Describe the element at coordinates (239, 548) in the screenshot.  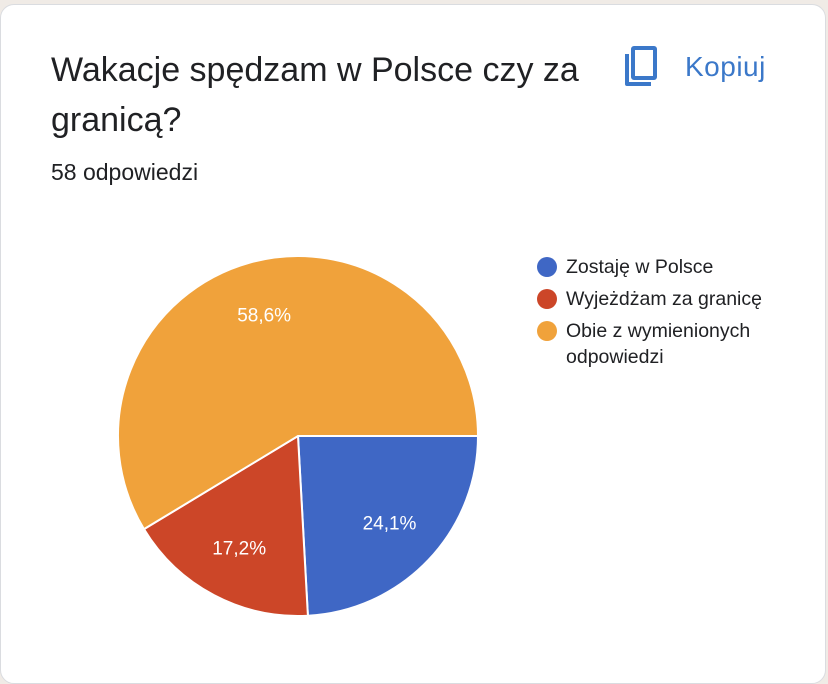
I see `slice-label-2: 17,2%` at that location.